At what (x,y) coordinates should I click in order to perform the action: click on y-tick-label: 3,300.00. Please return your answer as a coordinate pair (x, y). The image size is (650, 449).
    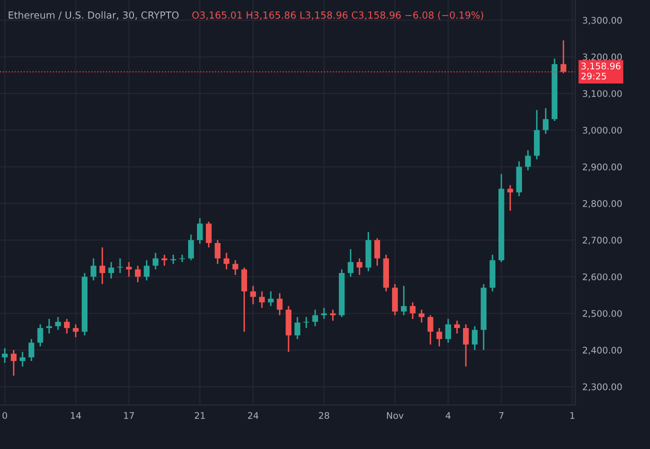
    Looking at the image, I should click on (602, 20).